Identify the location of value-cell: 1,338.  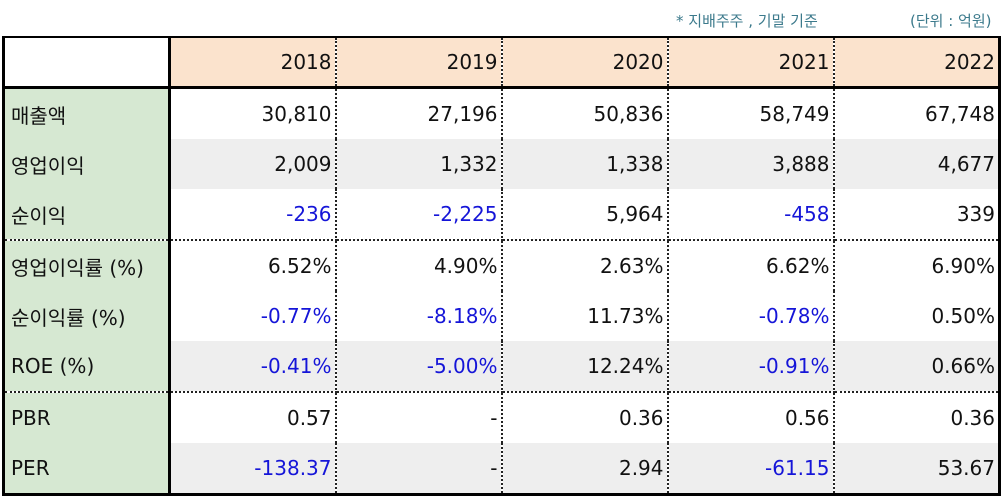
(585, 164).